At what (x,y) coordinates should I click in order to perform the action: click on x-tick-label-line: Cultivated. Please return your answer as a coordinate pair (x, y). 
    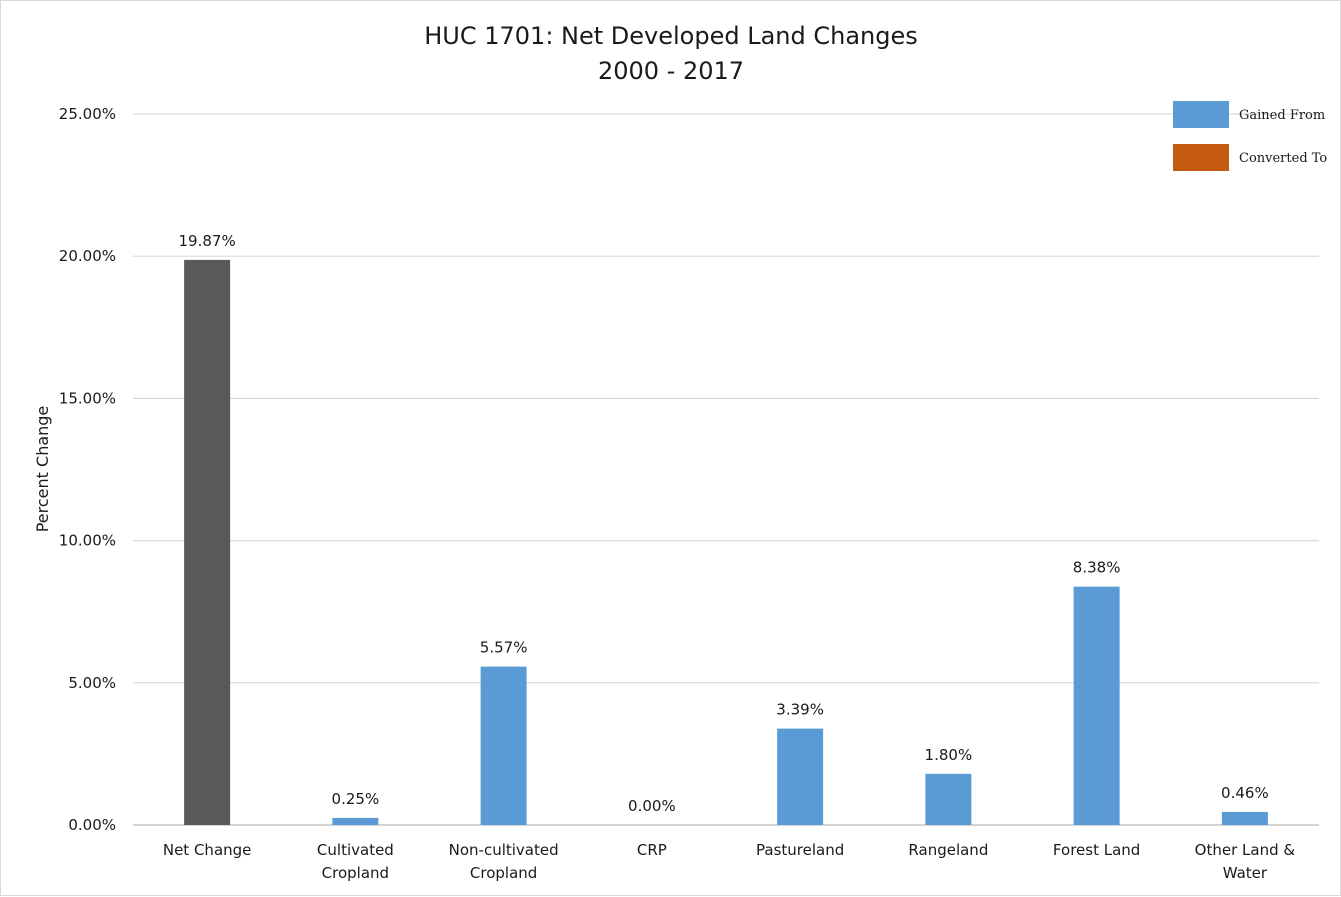
    Looking at the image, I should click on (355, 850).